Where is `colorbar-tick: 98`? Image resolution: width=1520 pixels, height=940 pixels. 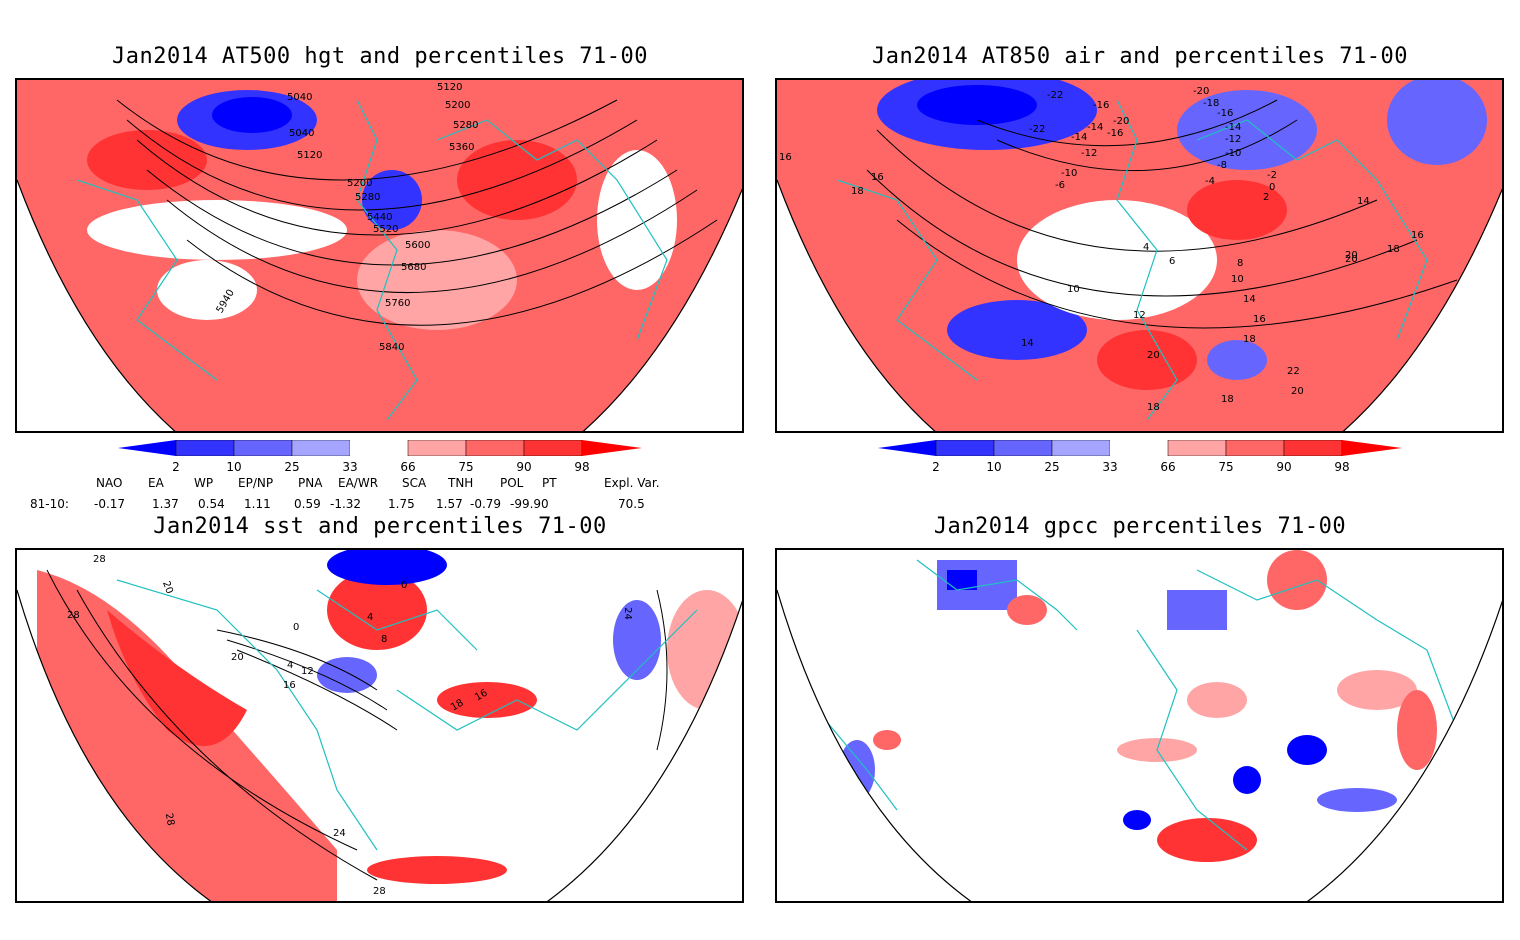 colorbar-tick: 98 is located at coordinates (1342, 467).